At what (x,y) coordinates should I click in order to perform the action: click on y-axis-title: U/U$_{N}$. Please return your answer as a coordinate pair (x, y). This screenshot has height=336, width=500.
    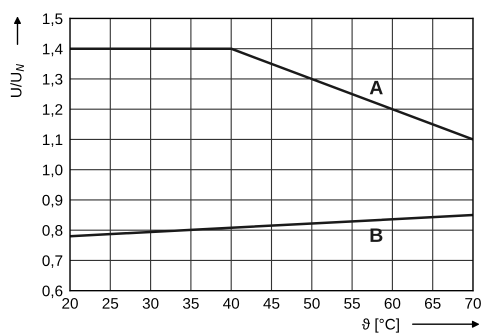
    Looking at the image, I should click on (17, 80).